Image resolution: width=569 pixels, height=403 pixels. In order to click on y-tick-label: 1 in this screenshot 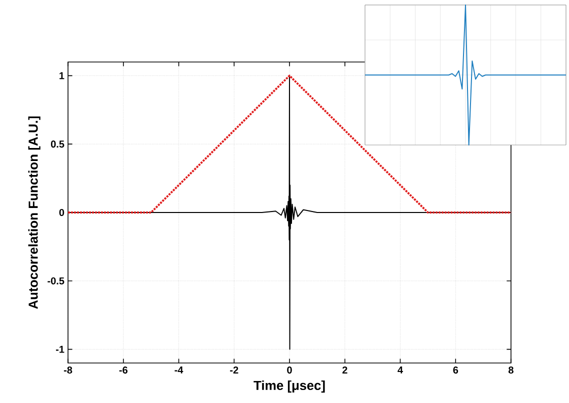, I will do `click(62, 76)`.